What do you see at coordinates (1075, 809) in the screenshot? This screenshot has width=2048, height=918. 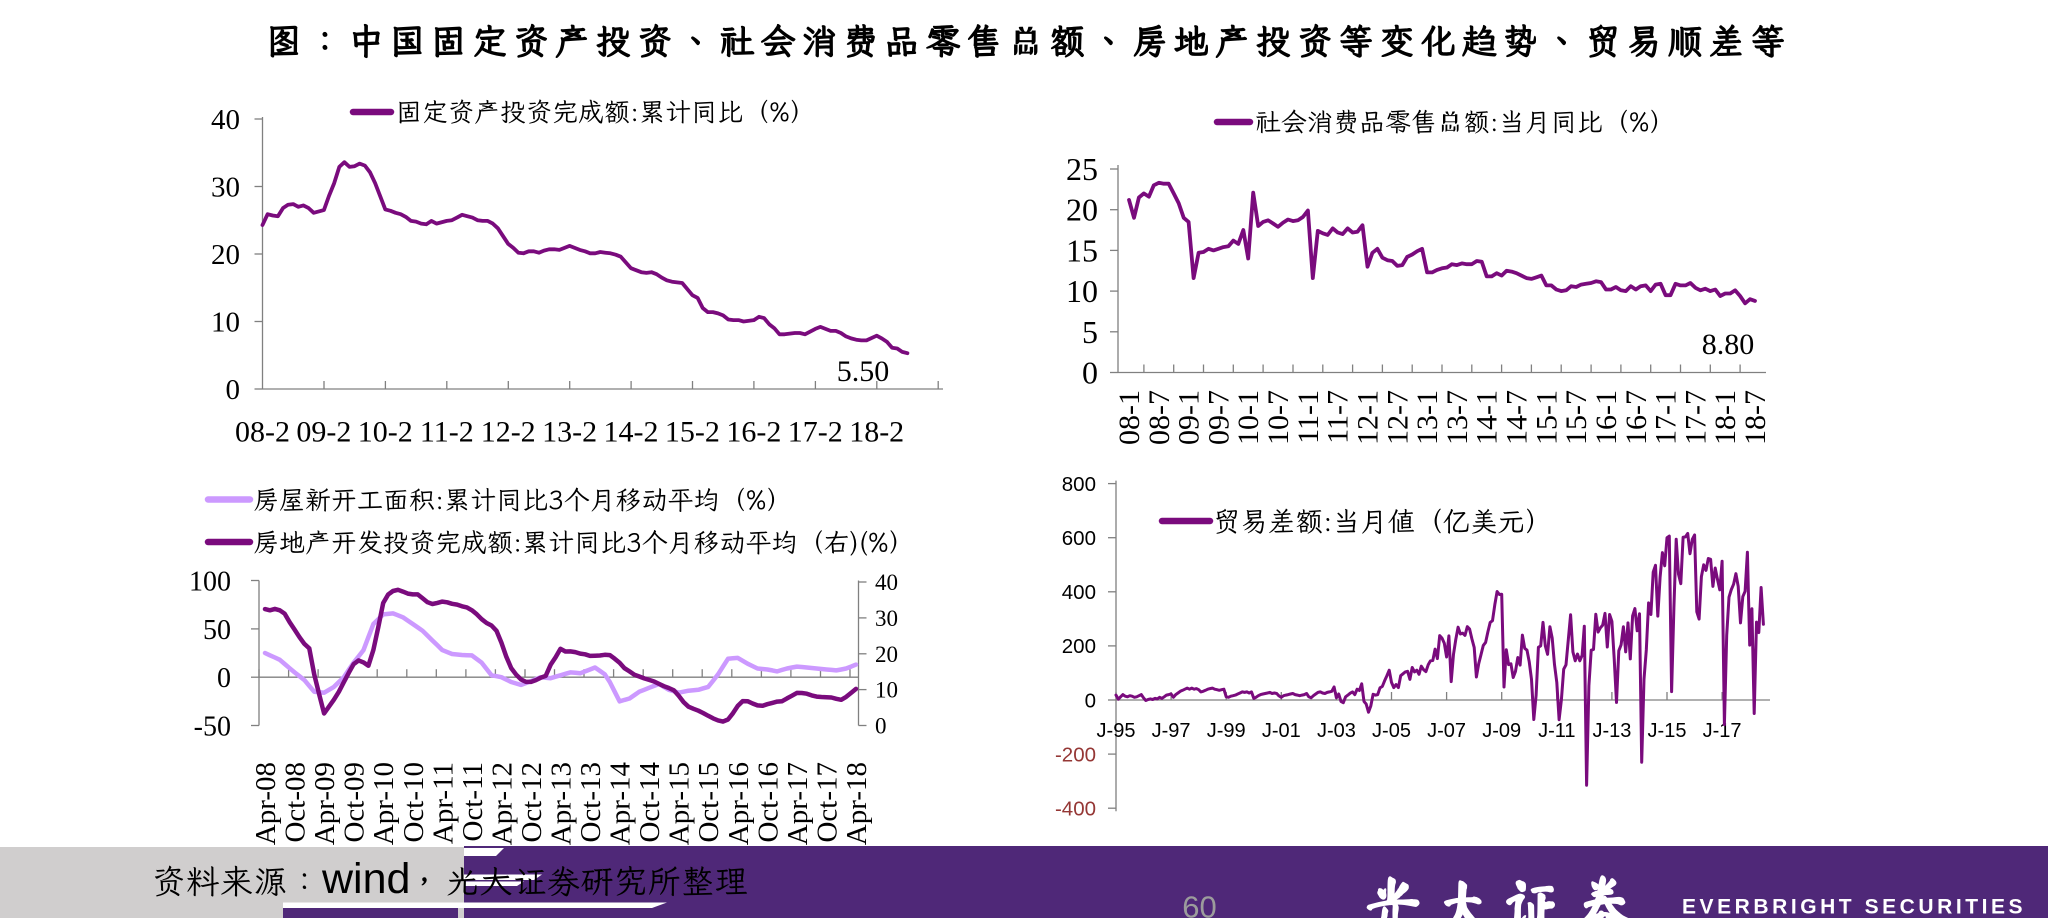 I see `svg-text: -400` at bounding box center [1075, 809].